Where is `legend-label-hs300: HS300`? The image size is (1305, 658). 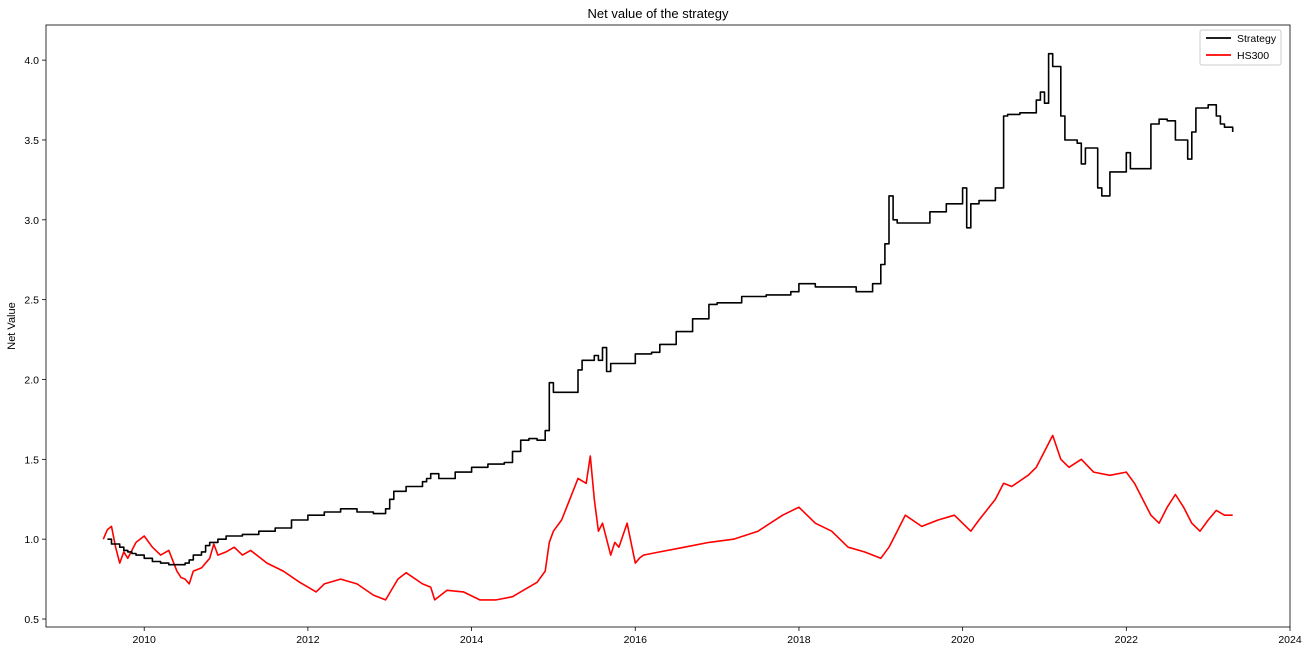 legend-label-hs300: HS300 is located at coordinates (1253, 56).